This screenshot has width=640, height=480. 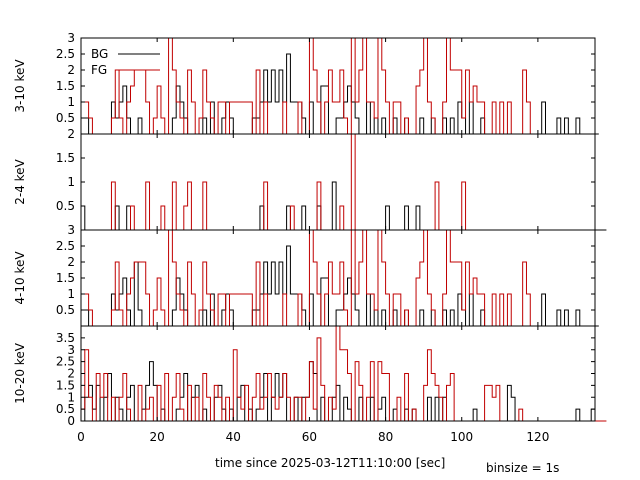 I want to click on x-axis-label: time since 2025-03-12T11:10:00 [sec], so click(x=330, y=463).